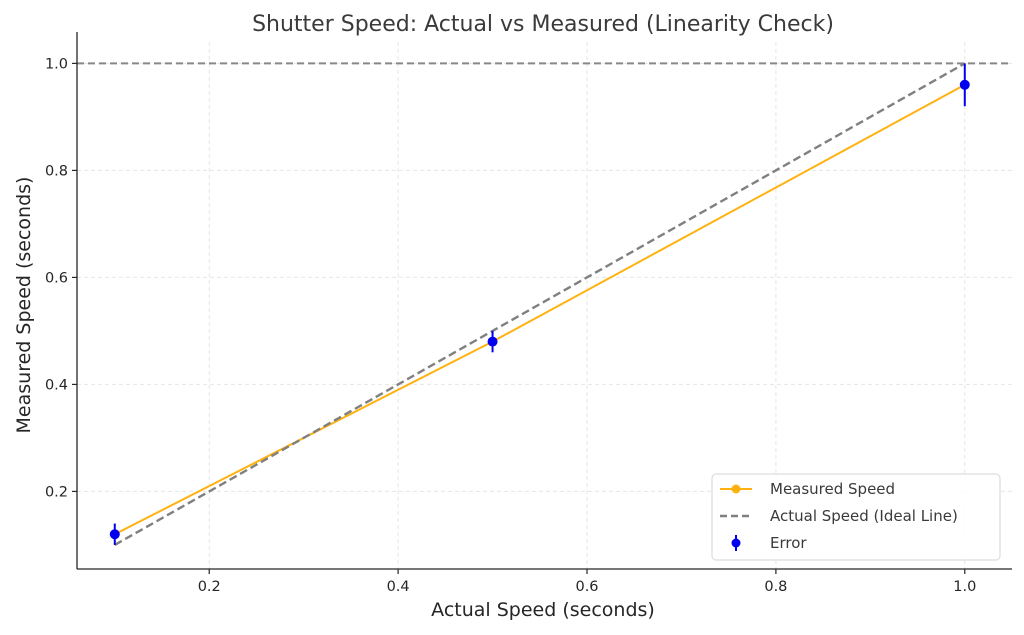  I want to click on legend-label: Measured Speed, so click(832, 489).